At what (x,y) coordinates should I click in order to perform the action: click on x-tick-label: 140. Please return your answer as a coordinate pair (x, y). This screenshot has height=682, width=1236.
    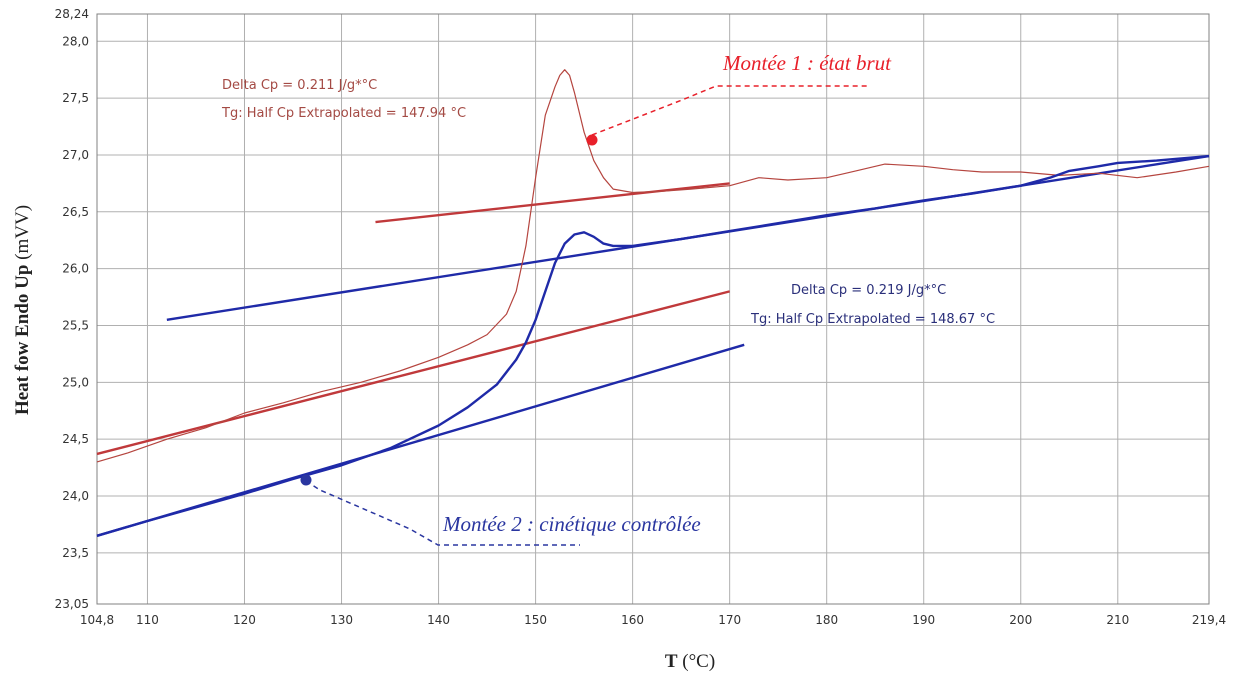
    Looking at the image, I should click on (438, 620).